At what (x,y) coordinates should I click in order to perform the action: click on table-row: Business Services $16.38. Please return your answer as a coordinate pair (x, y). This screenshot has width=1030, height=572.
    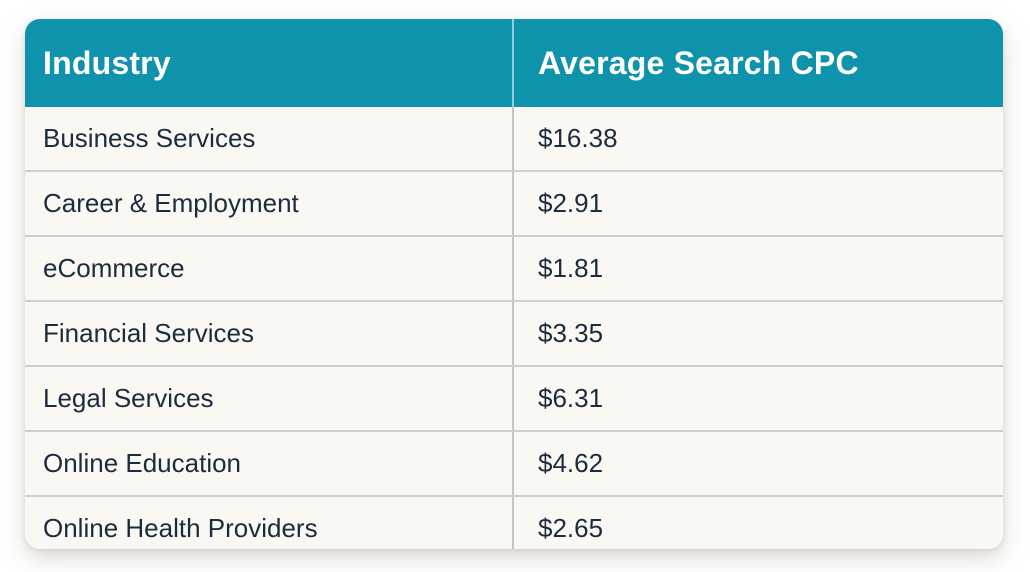
    Looking at the image, I should click on (514, 138).